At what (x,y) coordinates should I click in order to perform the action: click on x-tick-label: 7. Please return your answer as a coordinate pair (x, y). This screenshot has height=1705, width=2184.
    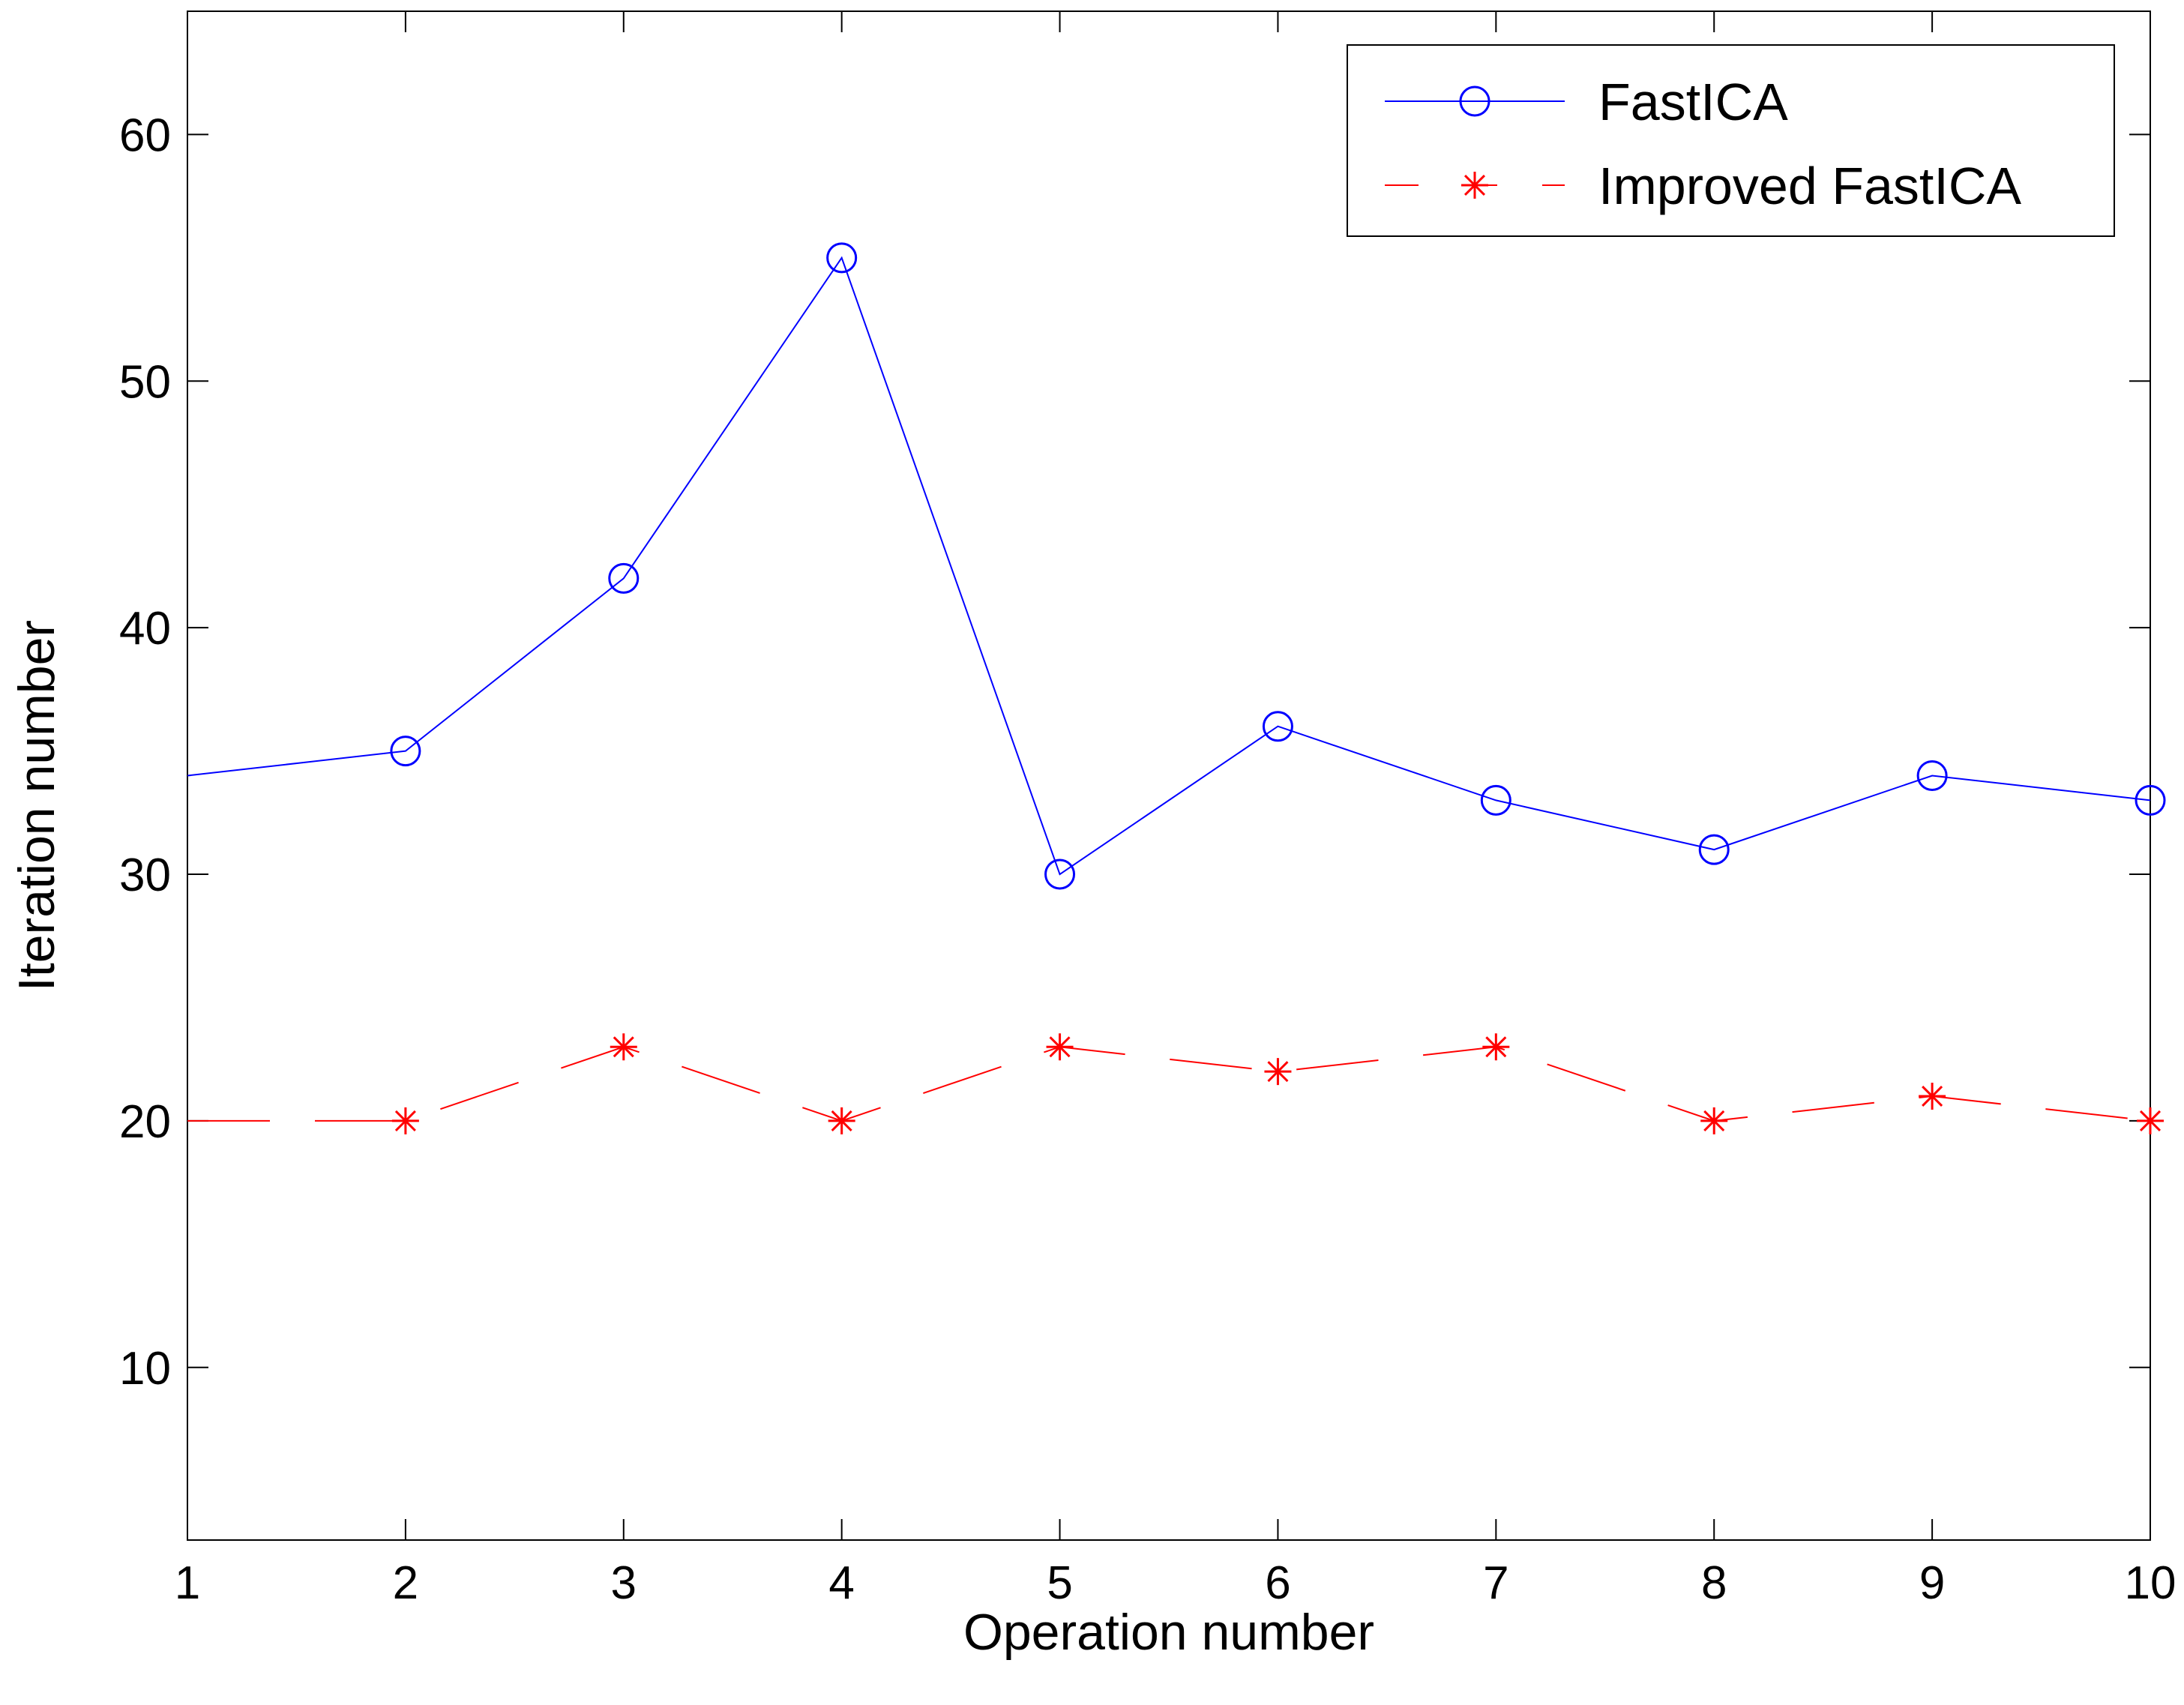
    Looking at the image, I should click on (1495, 1583).